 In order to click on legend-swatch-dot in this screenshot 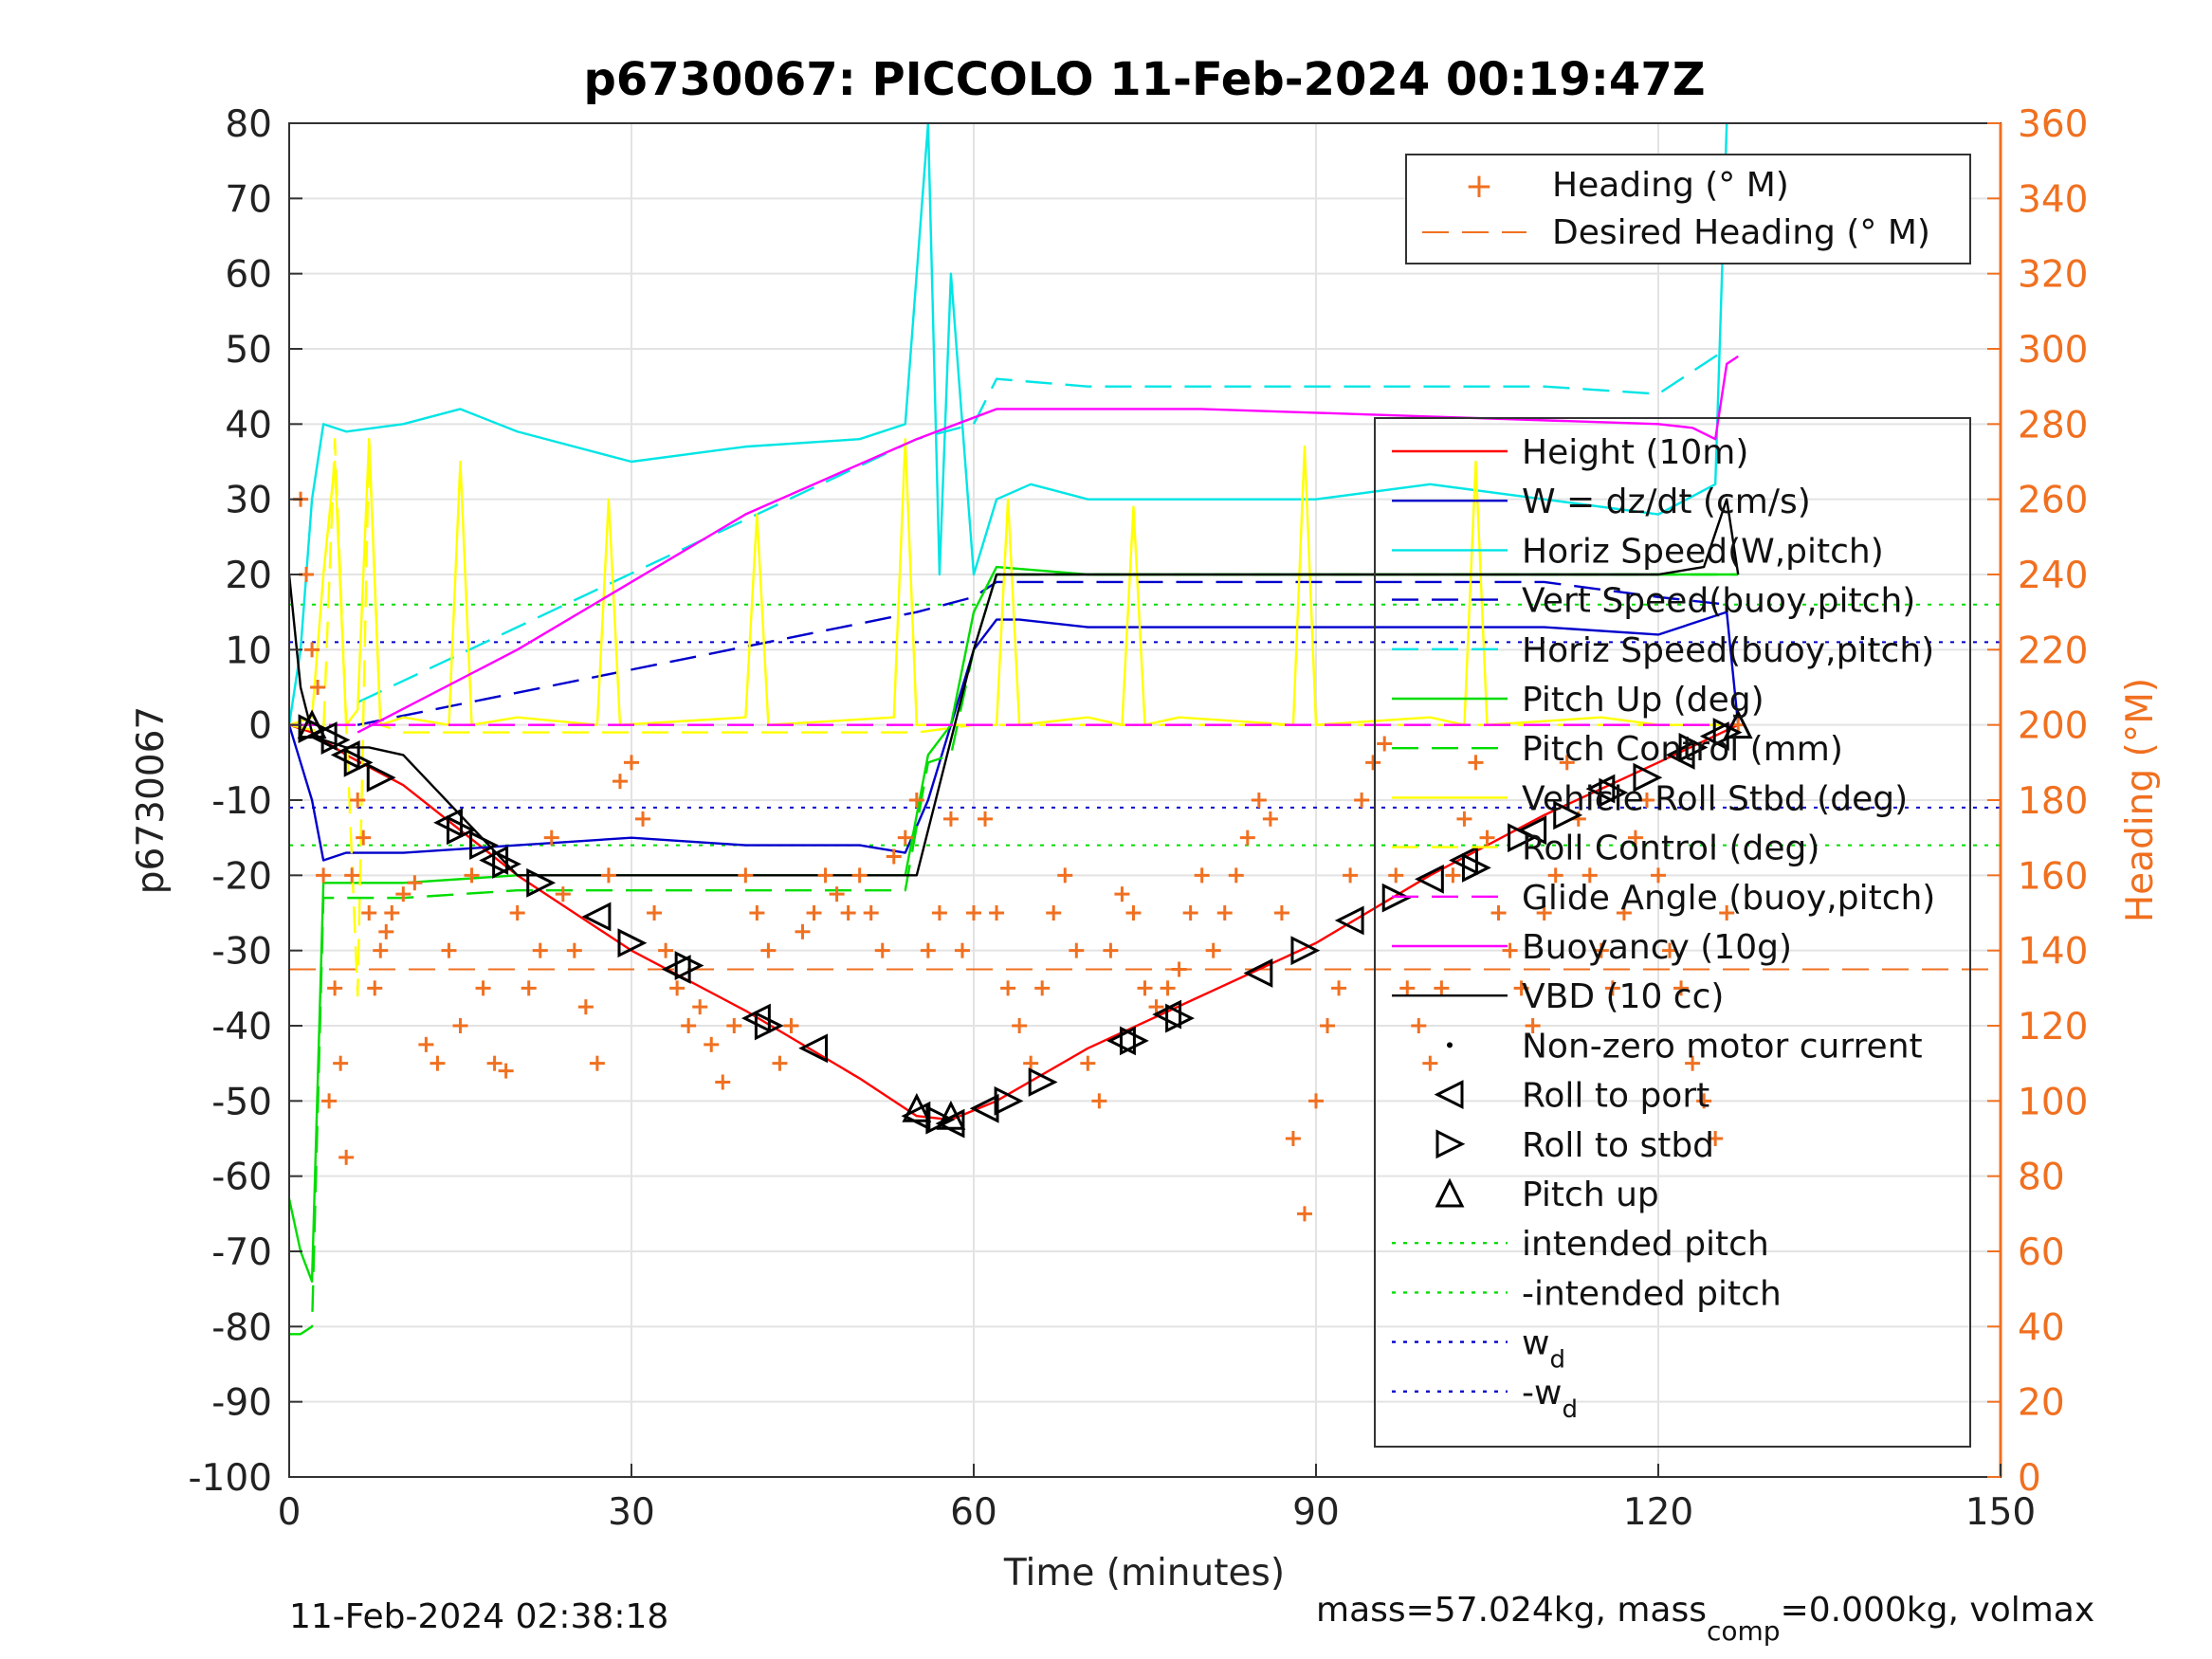, I will do `click(1450, 1045)`.